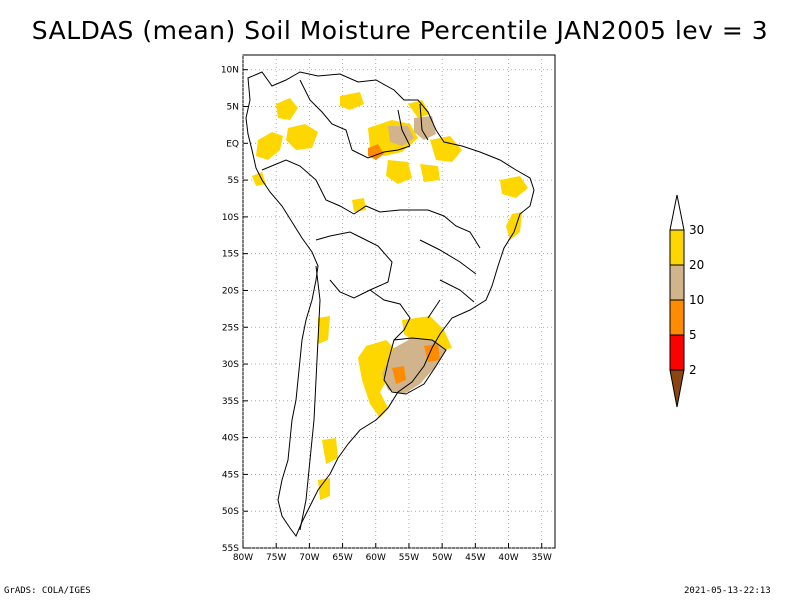 The image size is (800, 600). Describe the element at coordinates (230, 475) in the screenshot. I see `lat-tick-label: 45S` at that location.